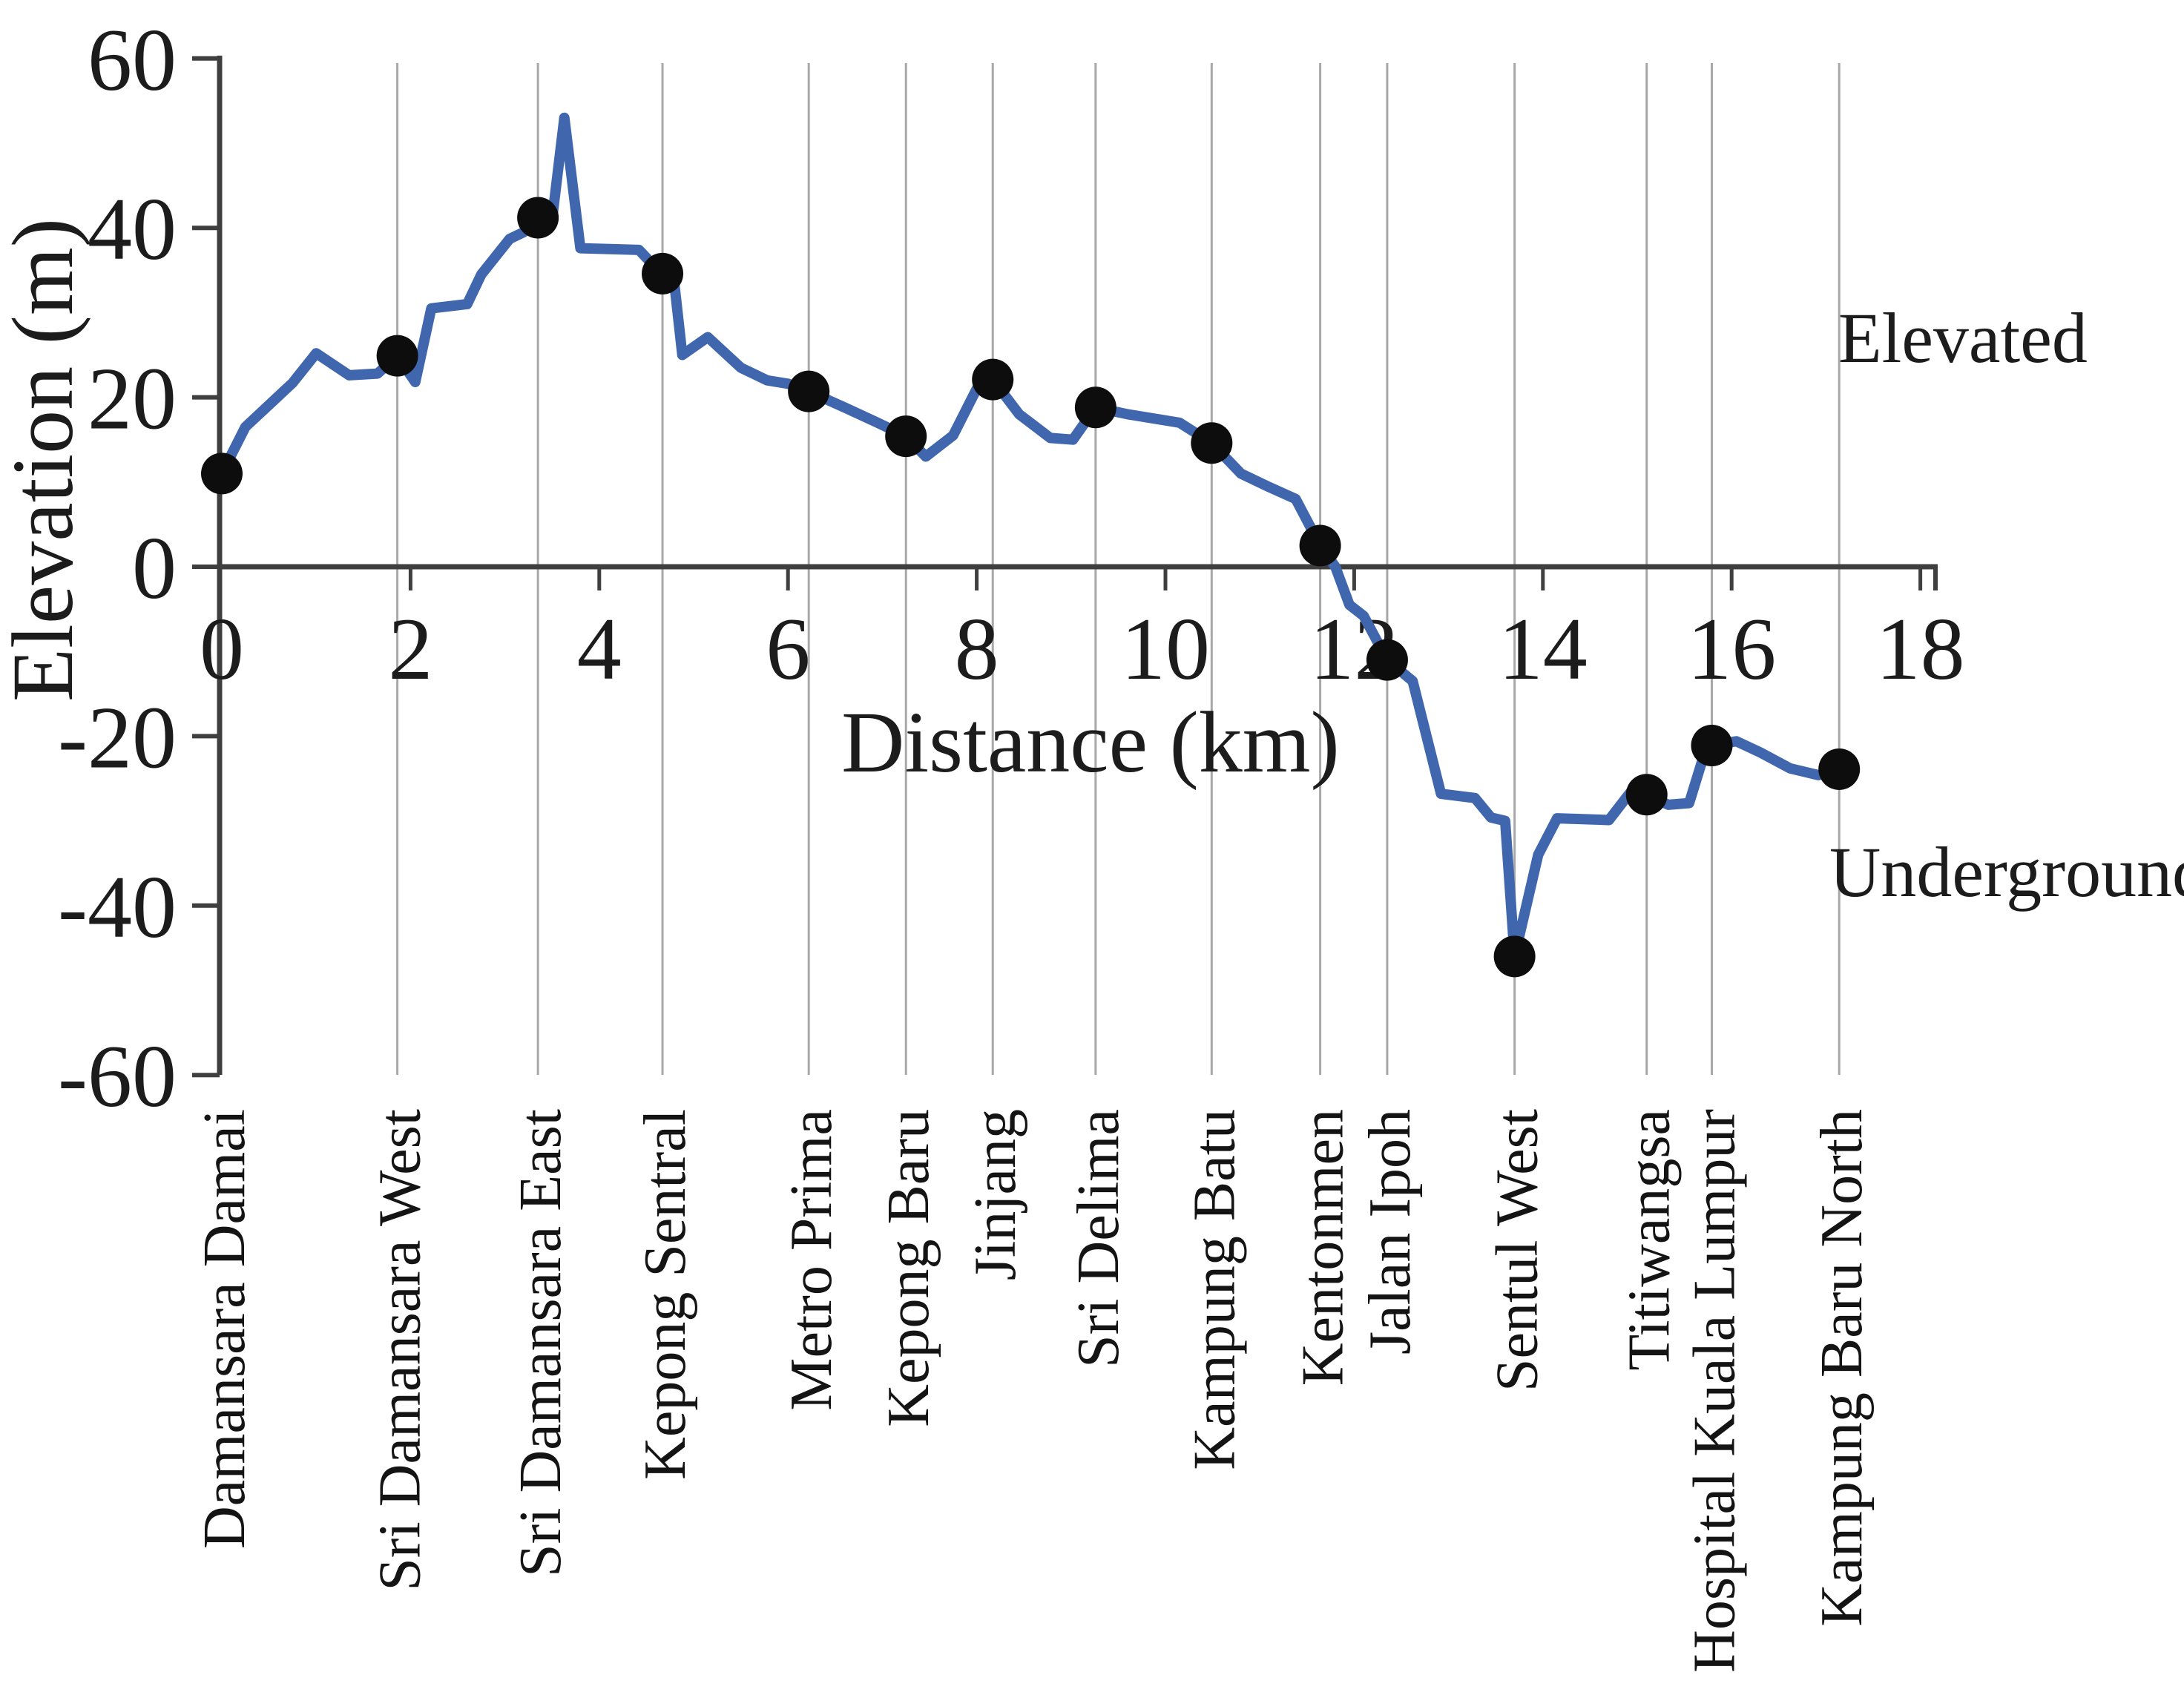  I want to click on y-tick-label: 20, so click(133, 398).